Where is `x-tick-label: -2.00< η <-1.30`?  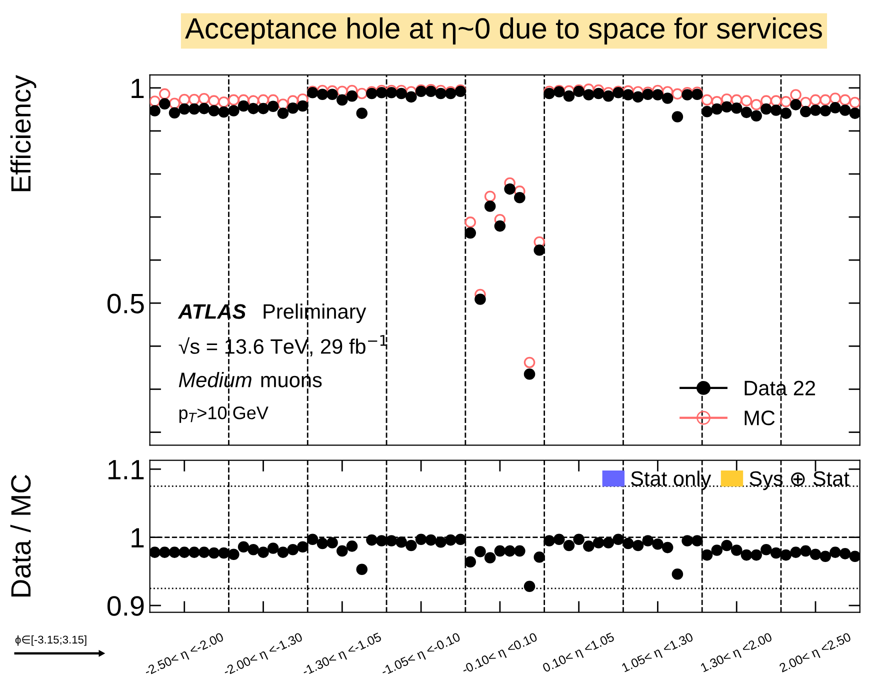
x-tick-label: -2.00< η <-1.30 is located at coordinates (263, 655).